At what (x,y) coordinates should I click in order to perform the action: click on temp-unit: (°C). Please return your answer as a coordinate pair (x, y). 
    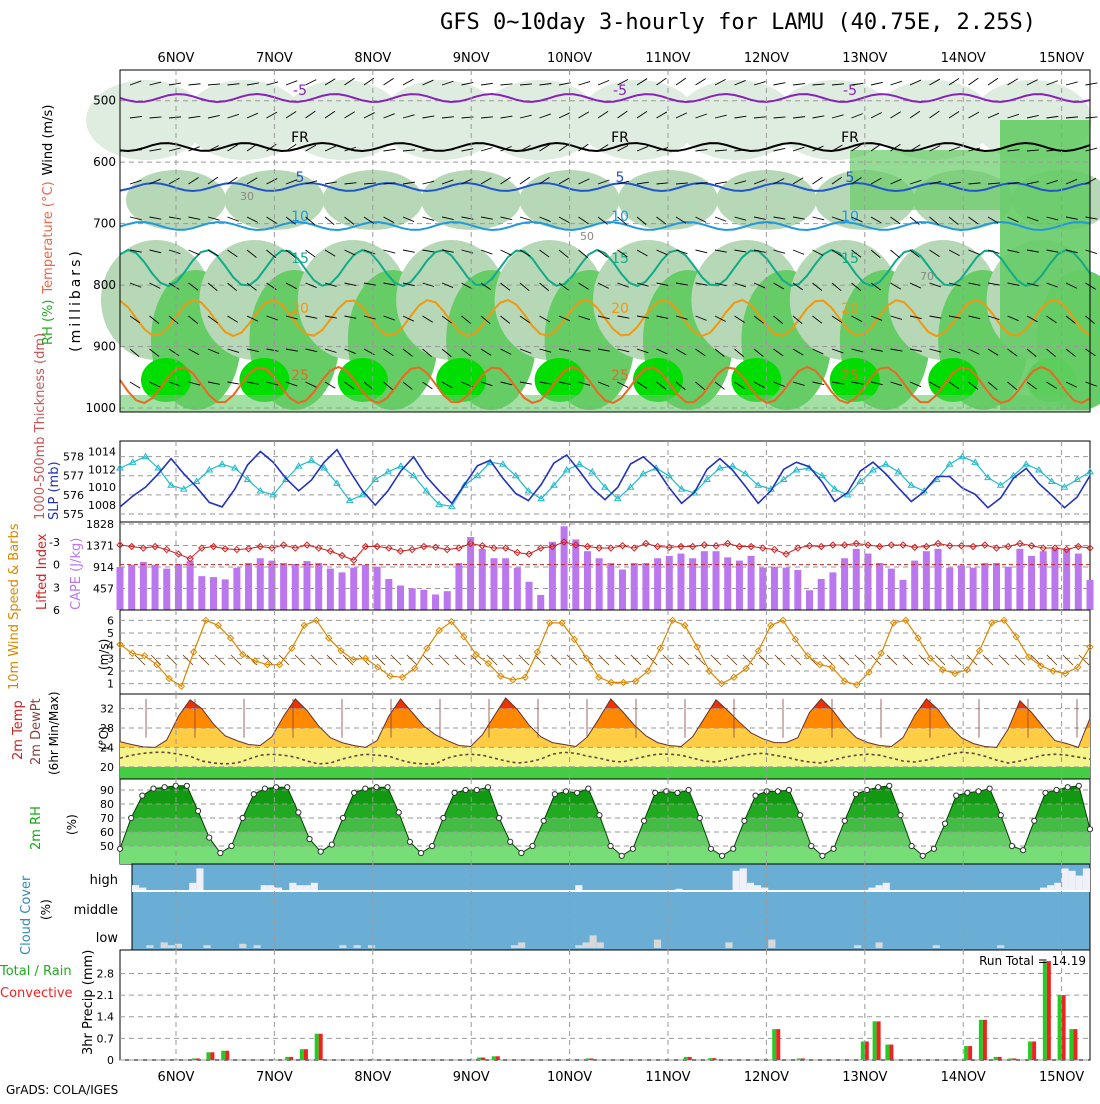
    Looking at the image, I should click on (104, 738).